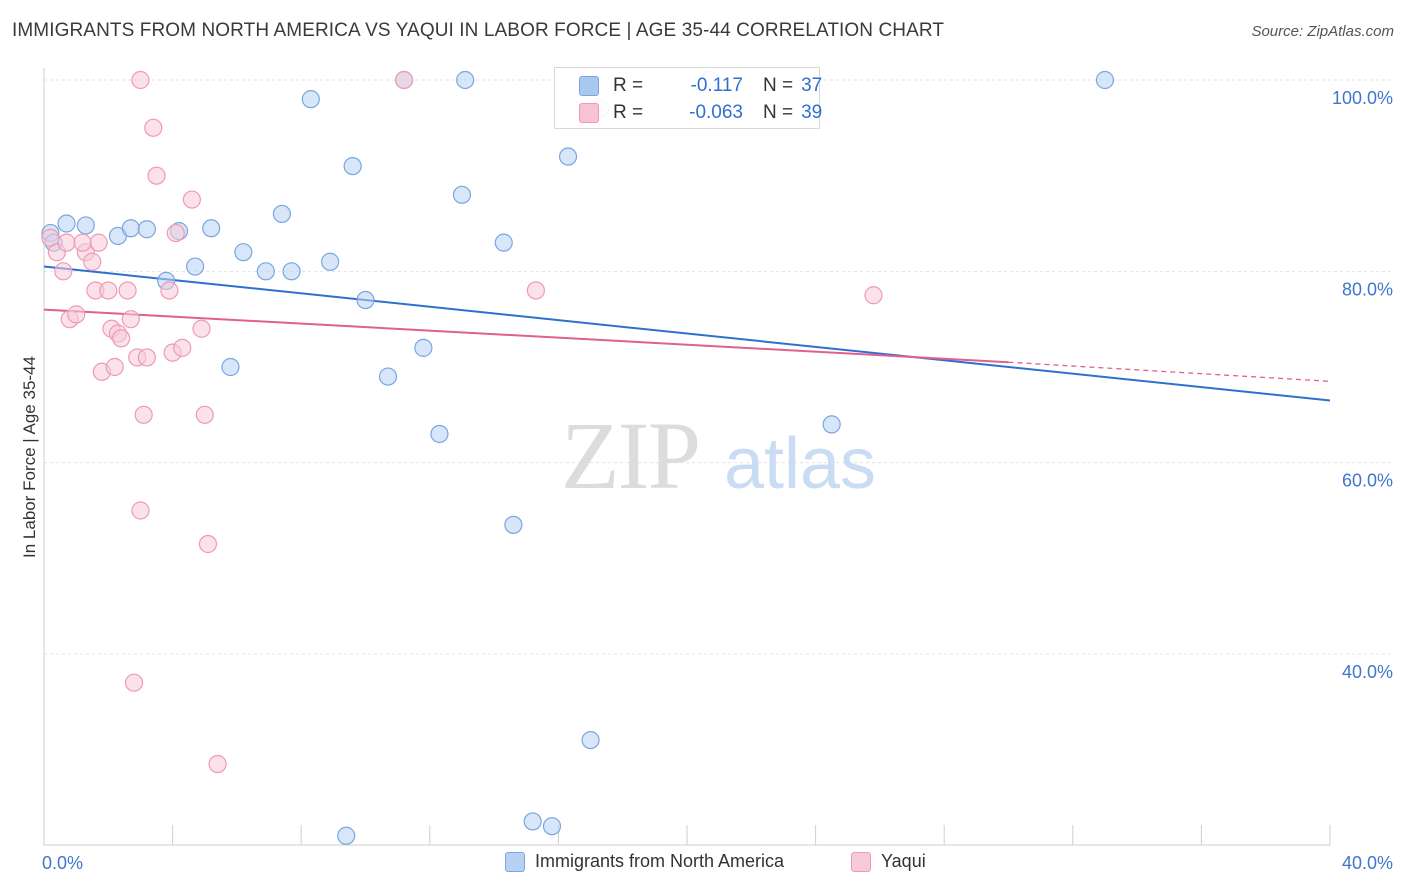  Describe the element at coordinates (1367, 863) in the screenshot. I see `x-tick-label: 40.0%` at that location.